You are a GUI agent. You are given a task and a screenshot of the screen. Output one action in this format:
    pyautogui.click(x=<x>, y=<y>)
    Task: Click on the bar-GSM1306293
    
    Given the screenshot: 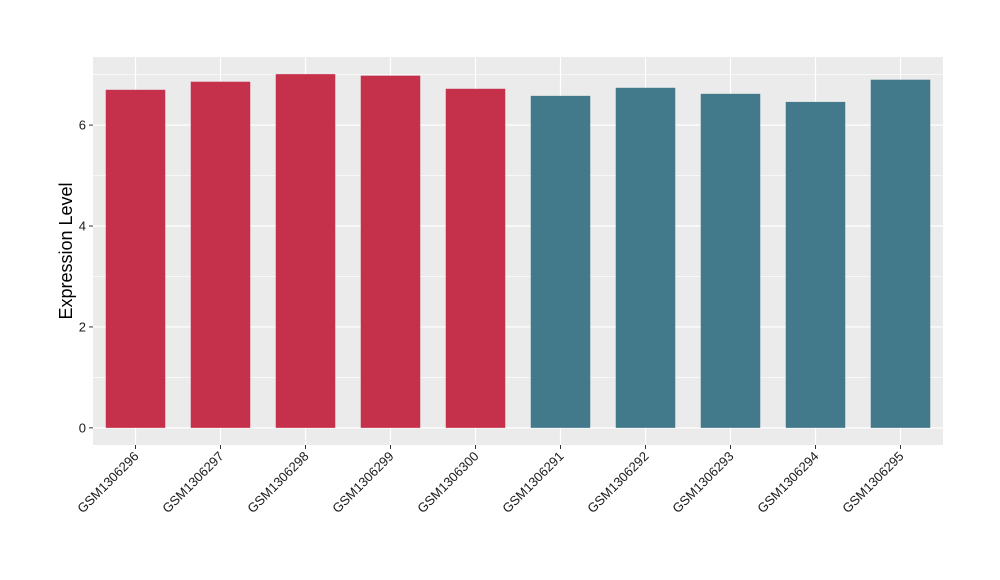 What is the action you would take?
    pyautogui.click(x=730, y=260)
    